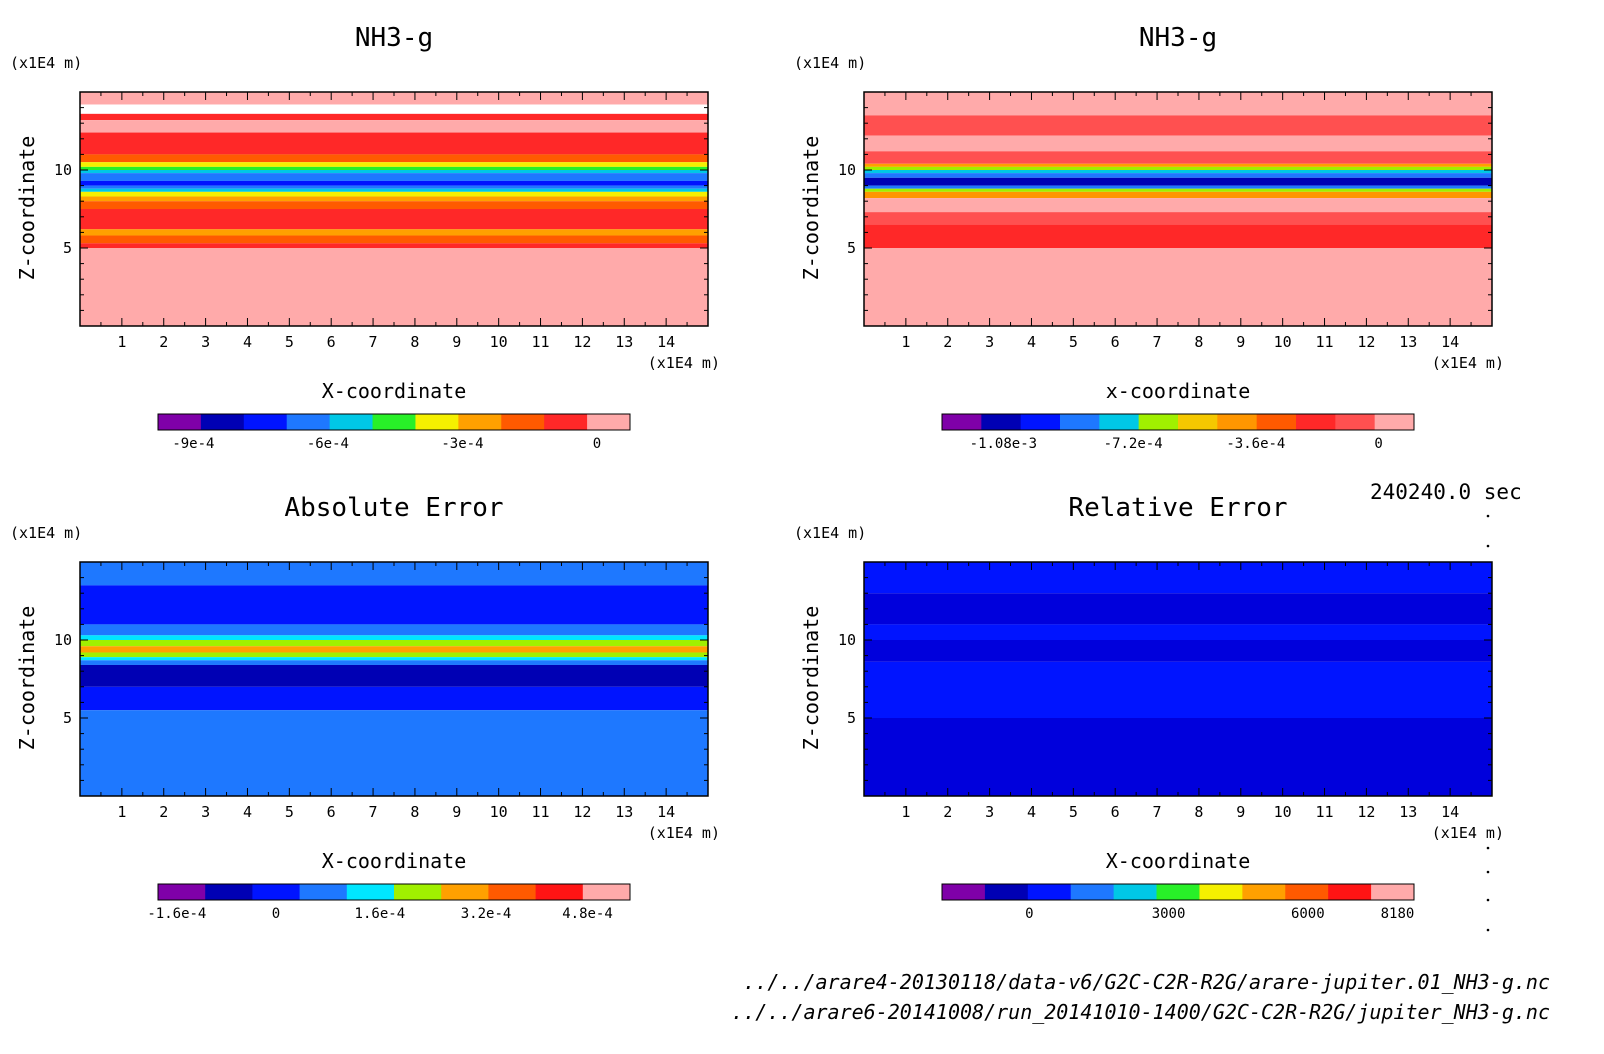  Describe the element at coordinates (176, 914) in the screenshot. I see `colorbar-label: -1.6e-4` at that location.